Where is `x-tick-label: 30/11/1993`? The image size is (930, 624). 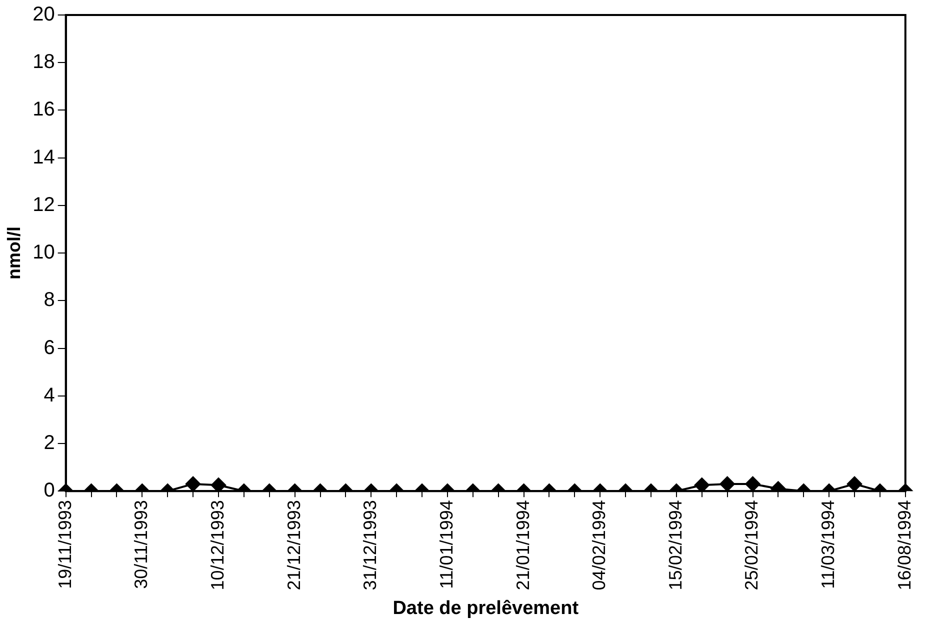 x-tick-label: 30/11/1993 is located at coordinates (141, 544).